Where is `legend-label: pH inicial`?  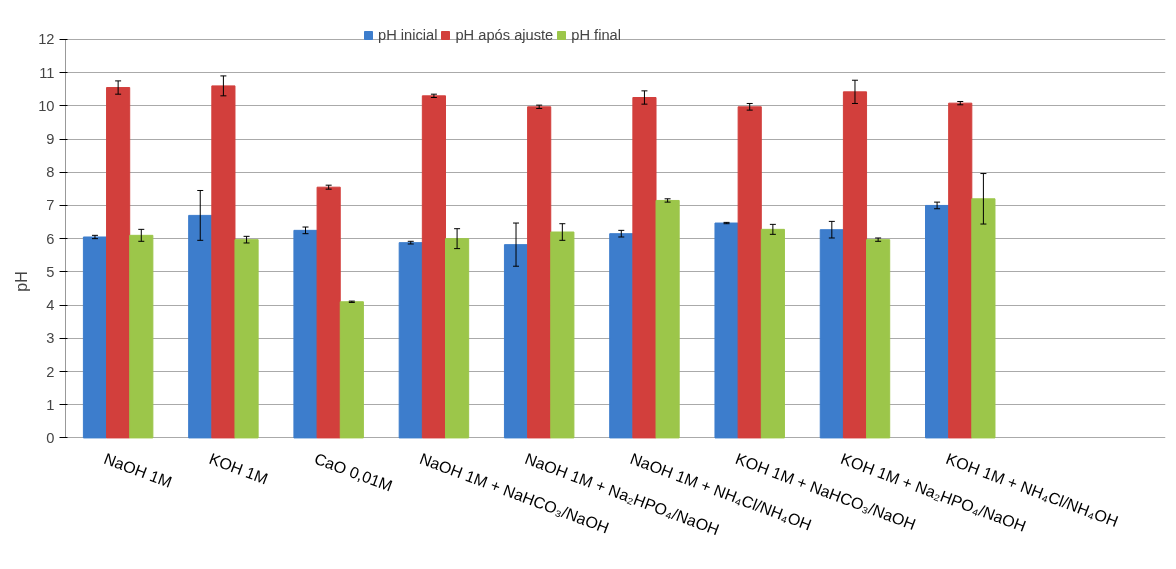 legend-label: pH inicial is located at coordinates (408, 35).